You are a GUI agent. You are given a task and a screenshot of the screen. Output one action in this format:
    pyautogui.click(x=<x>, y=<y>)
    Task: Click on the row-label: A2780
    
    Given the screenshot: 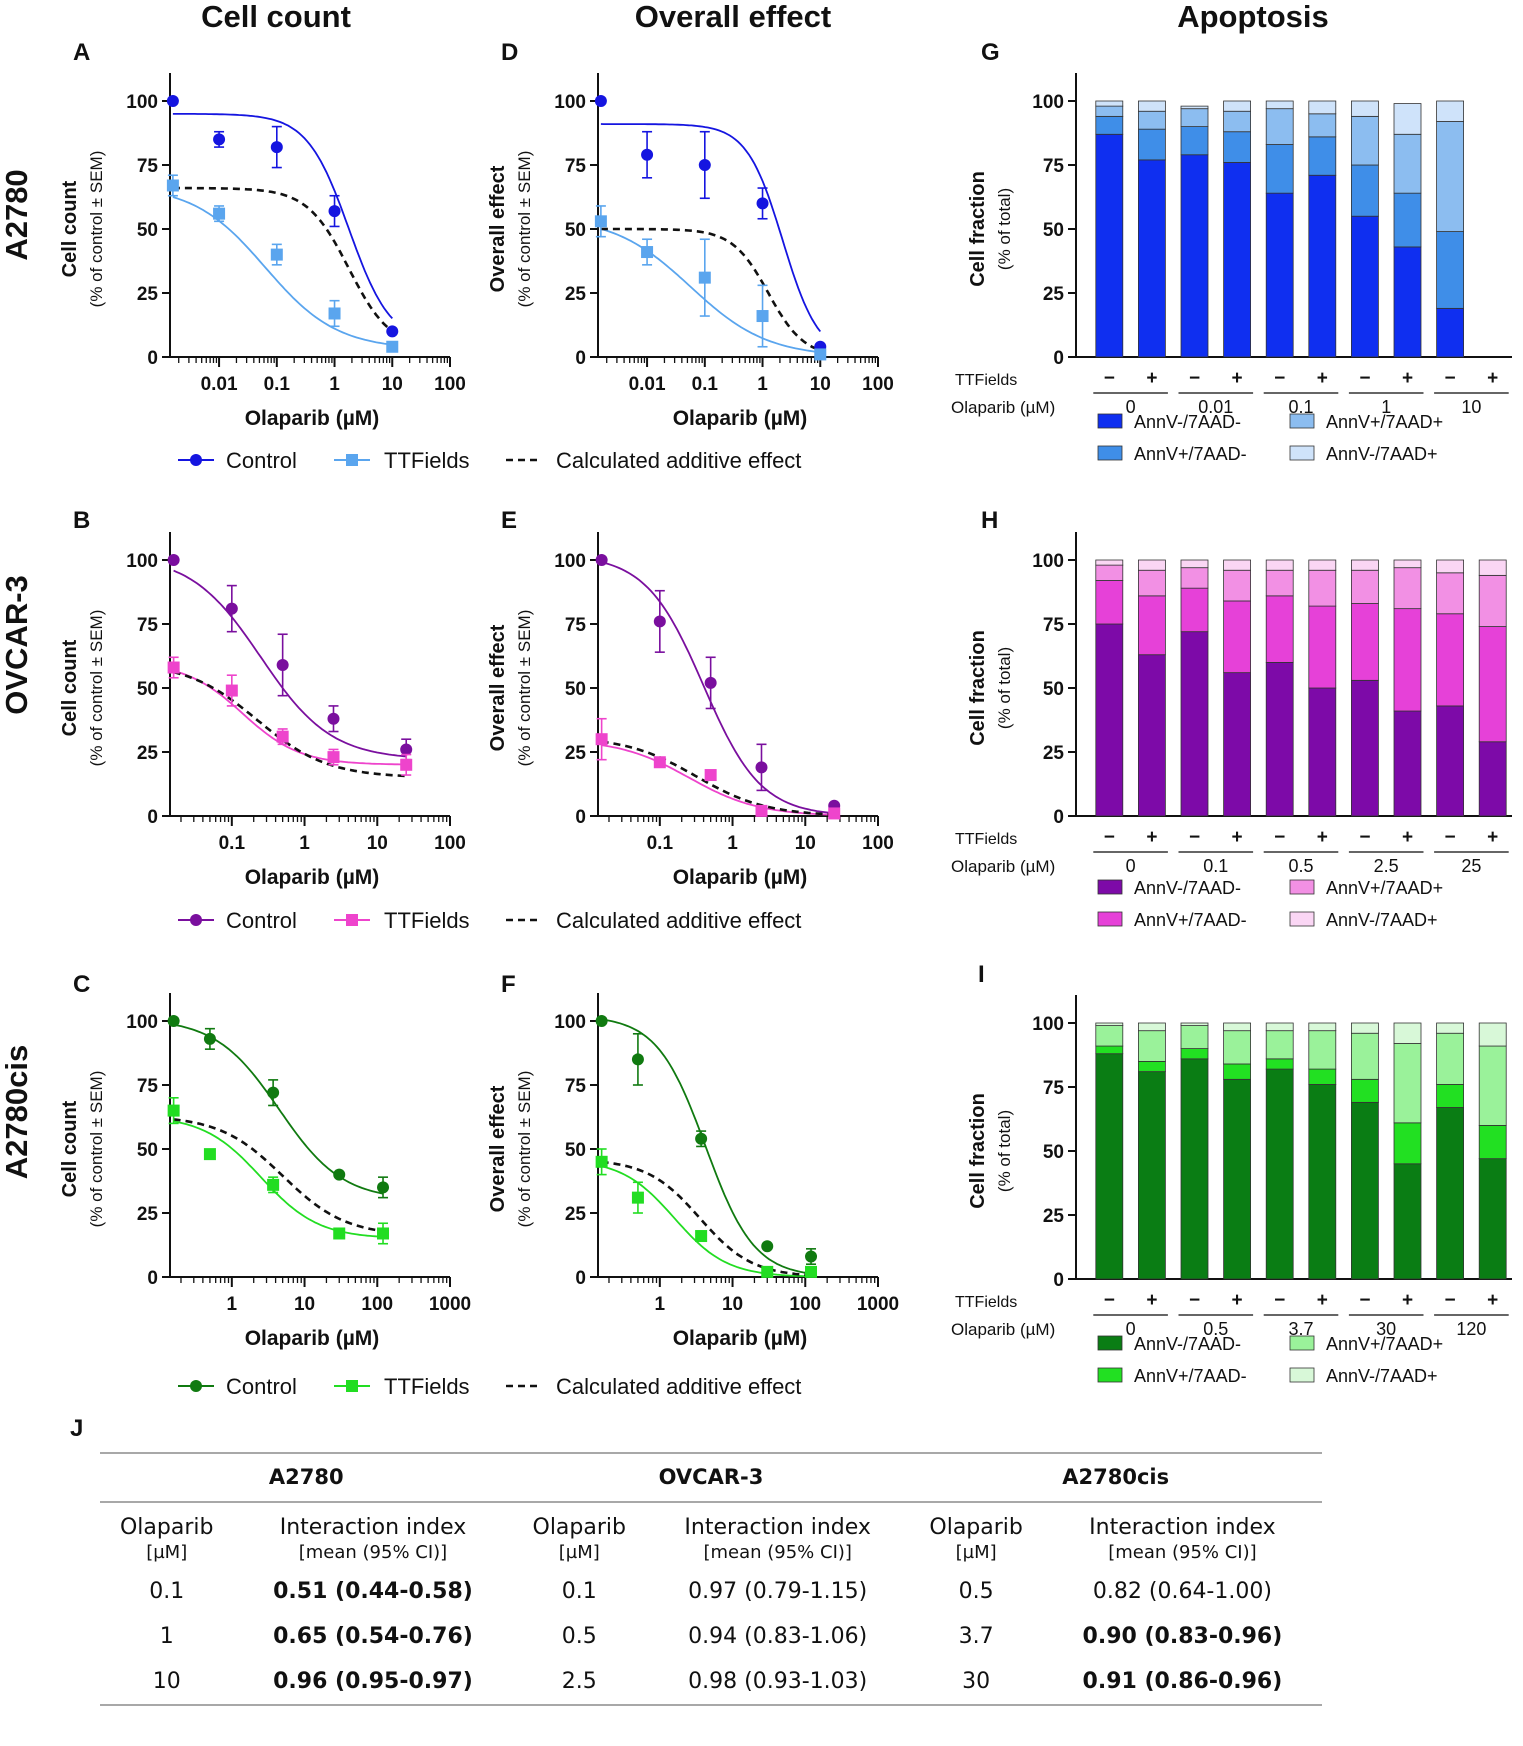 What is the action you would take?
    pyautogui.click(x=17, y=214)
    